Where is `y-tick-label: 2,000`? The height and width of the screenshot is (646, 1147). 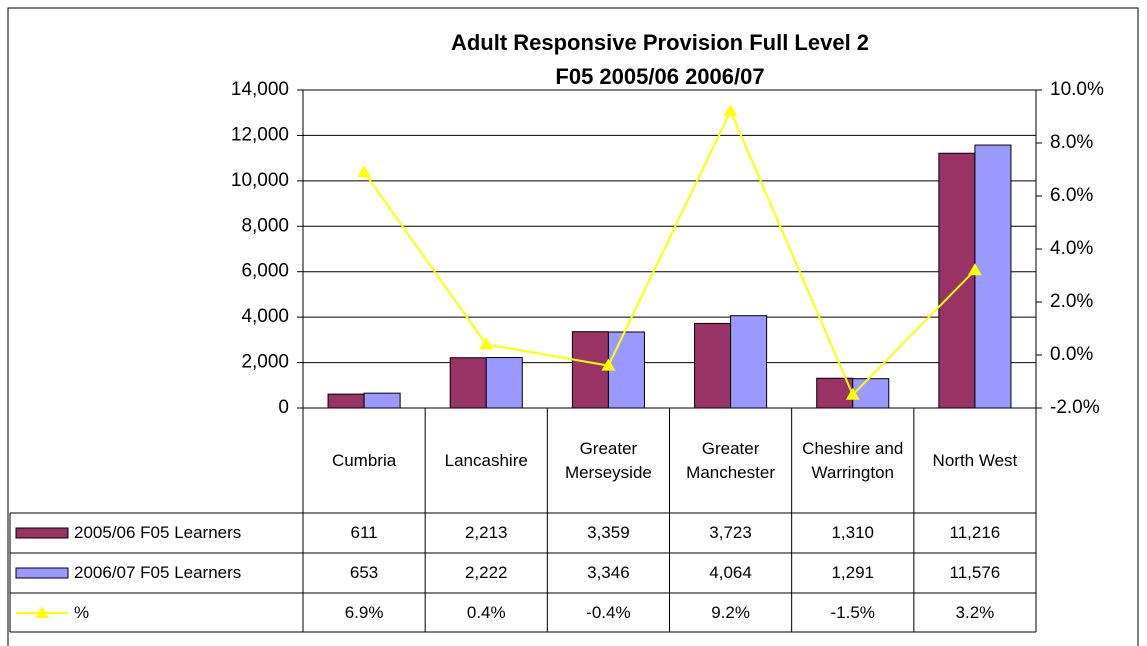
y-tick-label: 2,000 is located at coordinates (265, 362).